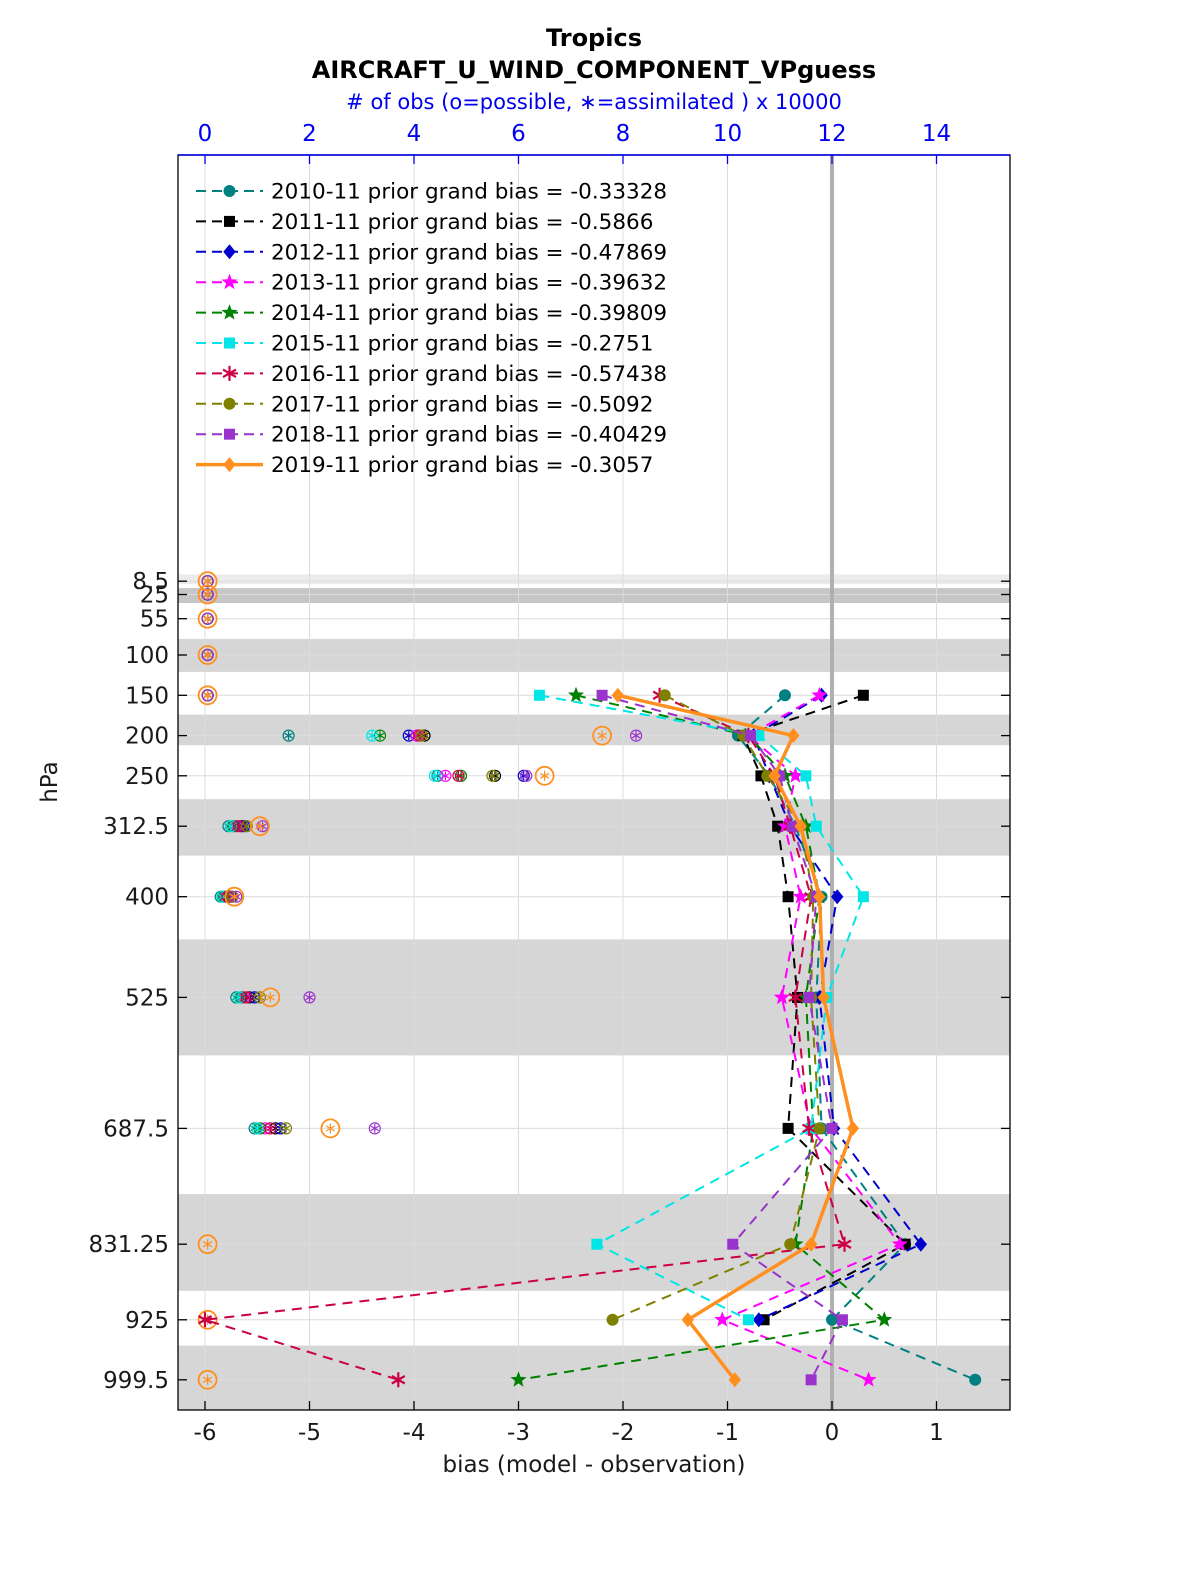  I want to click on zero-reference, so click(832, 782).